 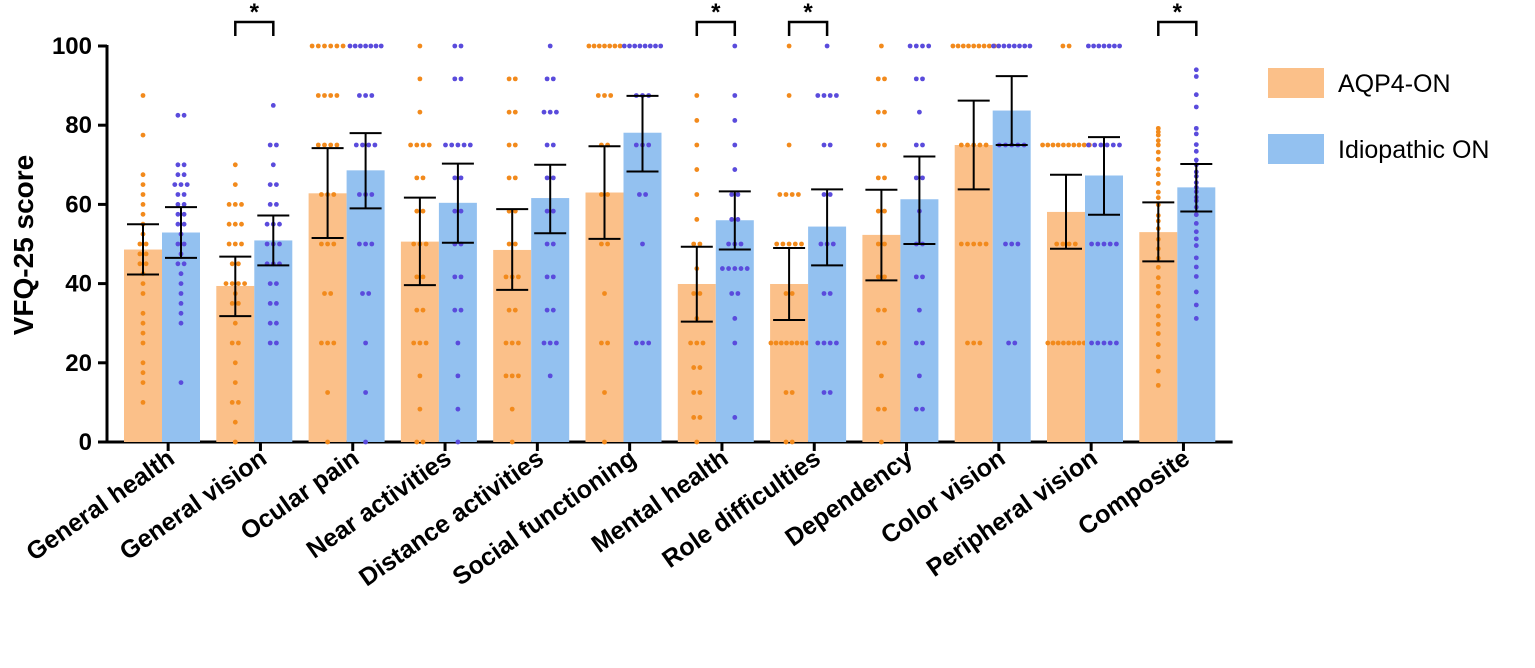 What do you see at coordinates (741, 509) in the screenshot?
I see `x-tick-label: Role difficulties` at bounding box center [741, 509].